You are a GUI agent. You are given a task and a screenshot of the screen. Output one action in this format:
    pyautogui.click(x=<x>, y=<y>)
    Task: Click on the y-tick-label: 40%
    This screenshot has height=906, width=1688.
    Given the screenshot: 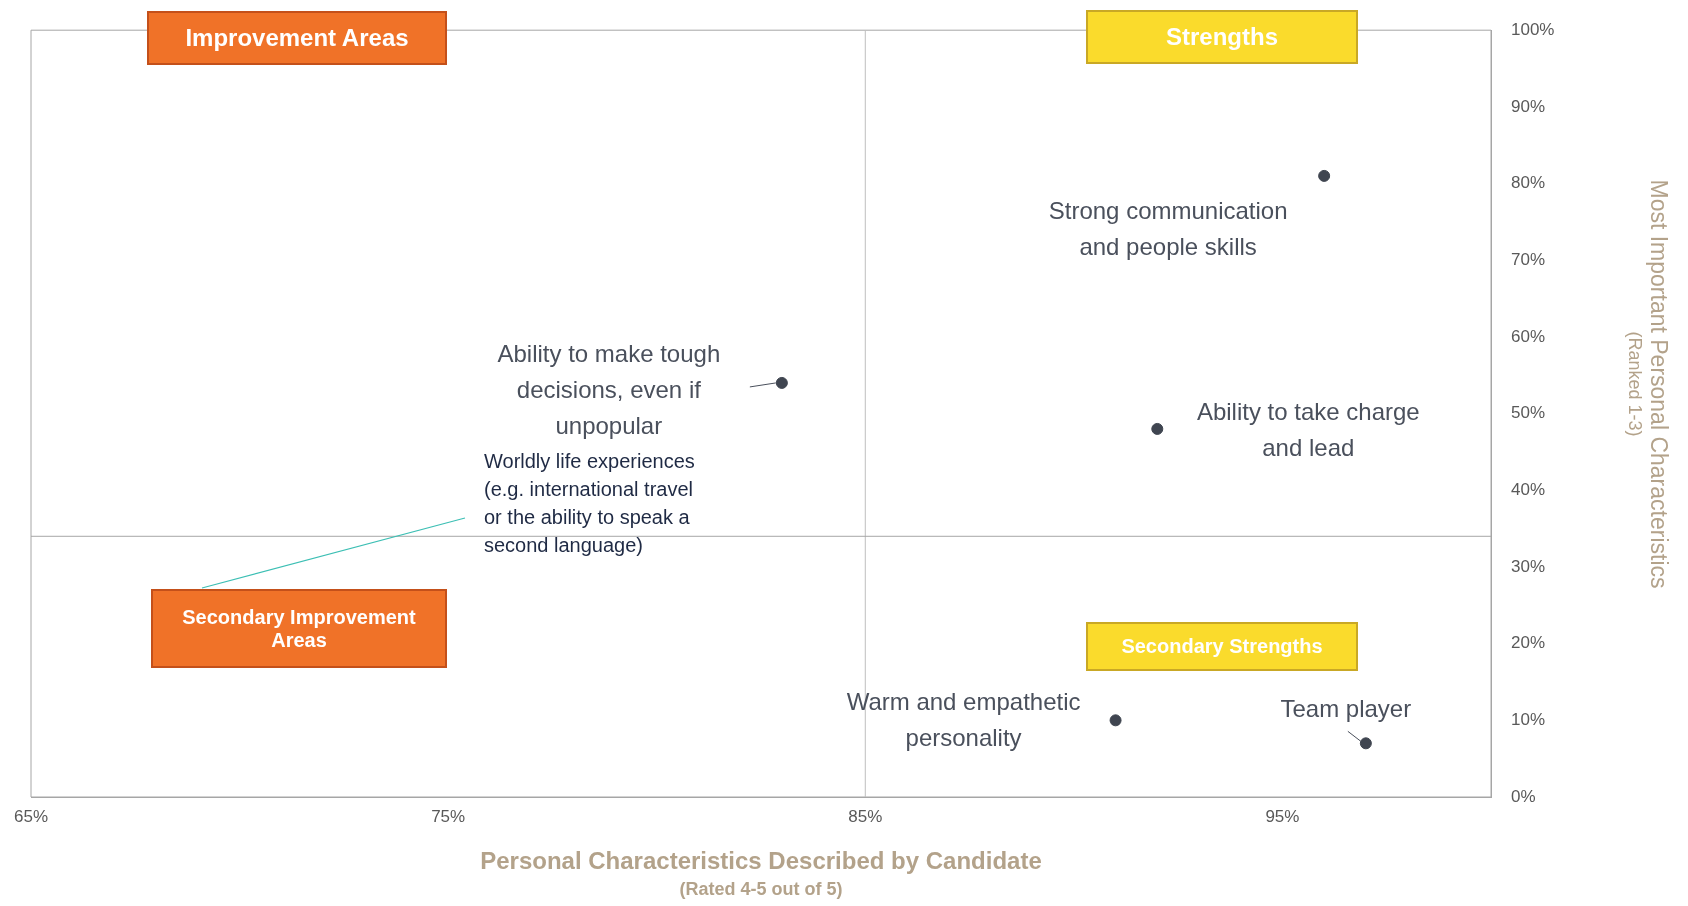 What is the action you would take?
    pyautogui.click(x=1528, y=489)
    